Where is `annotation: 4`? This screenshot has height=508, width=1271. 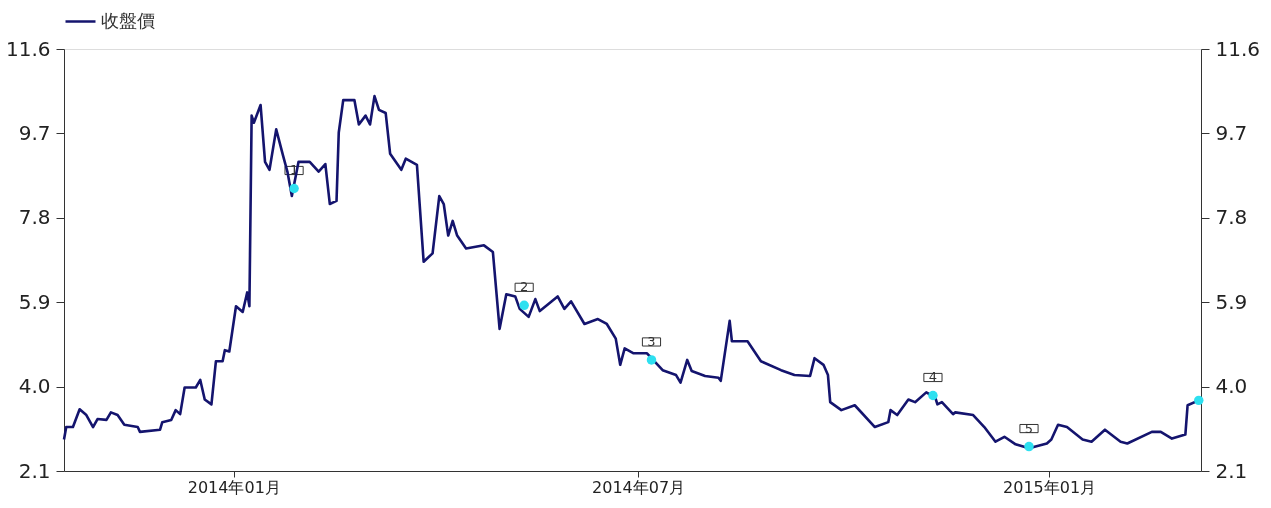 annotation: 4 is located at coordinates (933, 377).